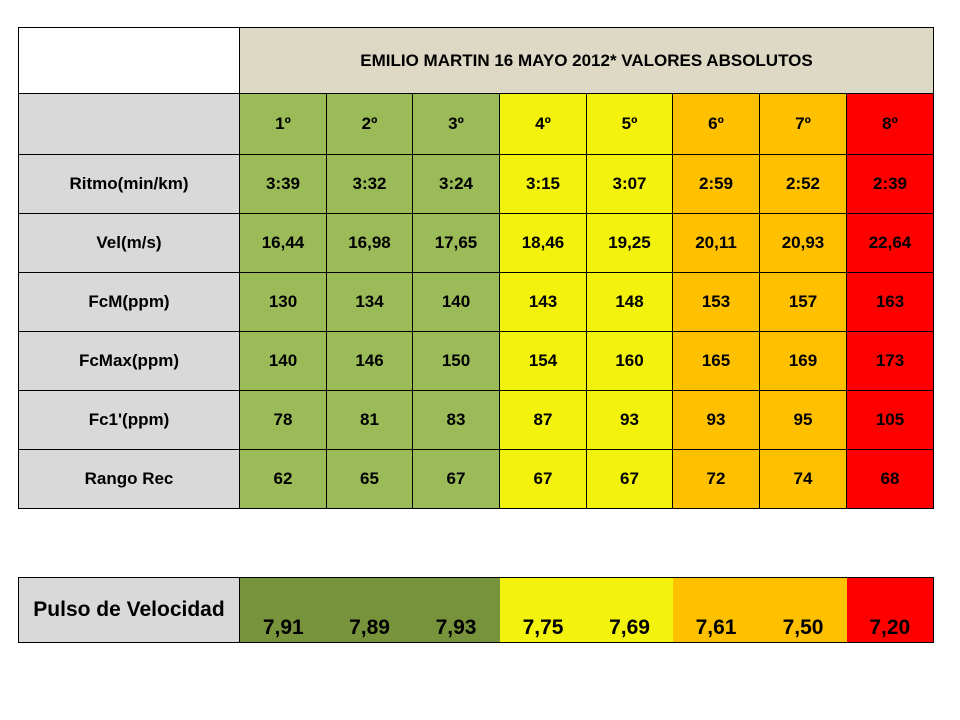 The height and width of the screenshot is (720, 960). What do you see at coordinates (803, 479) in the screenshot?
I see `table-cell: 74` at bounding box center [803, 479].